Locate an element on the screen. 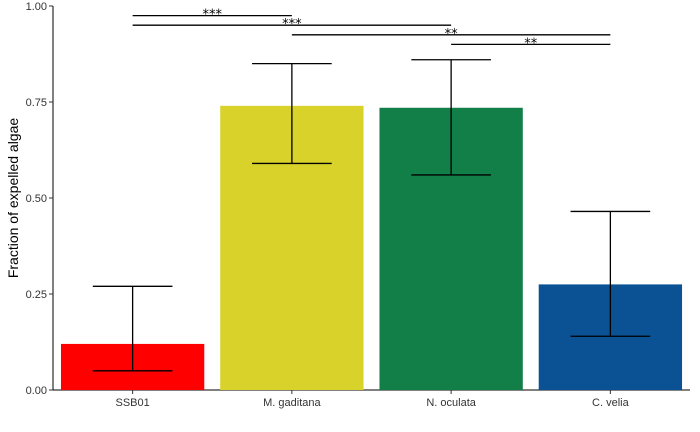 This screenshot has width=700, height=432. significance-brackets: ********** is located at coordinates (371, 29).